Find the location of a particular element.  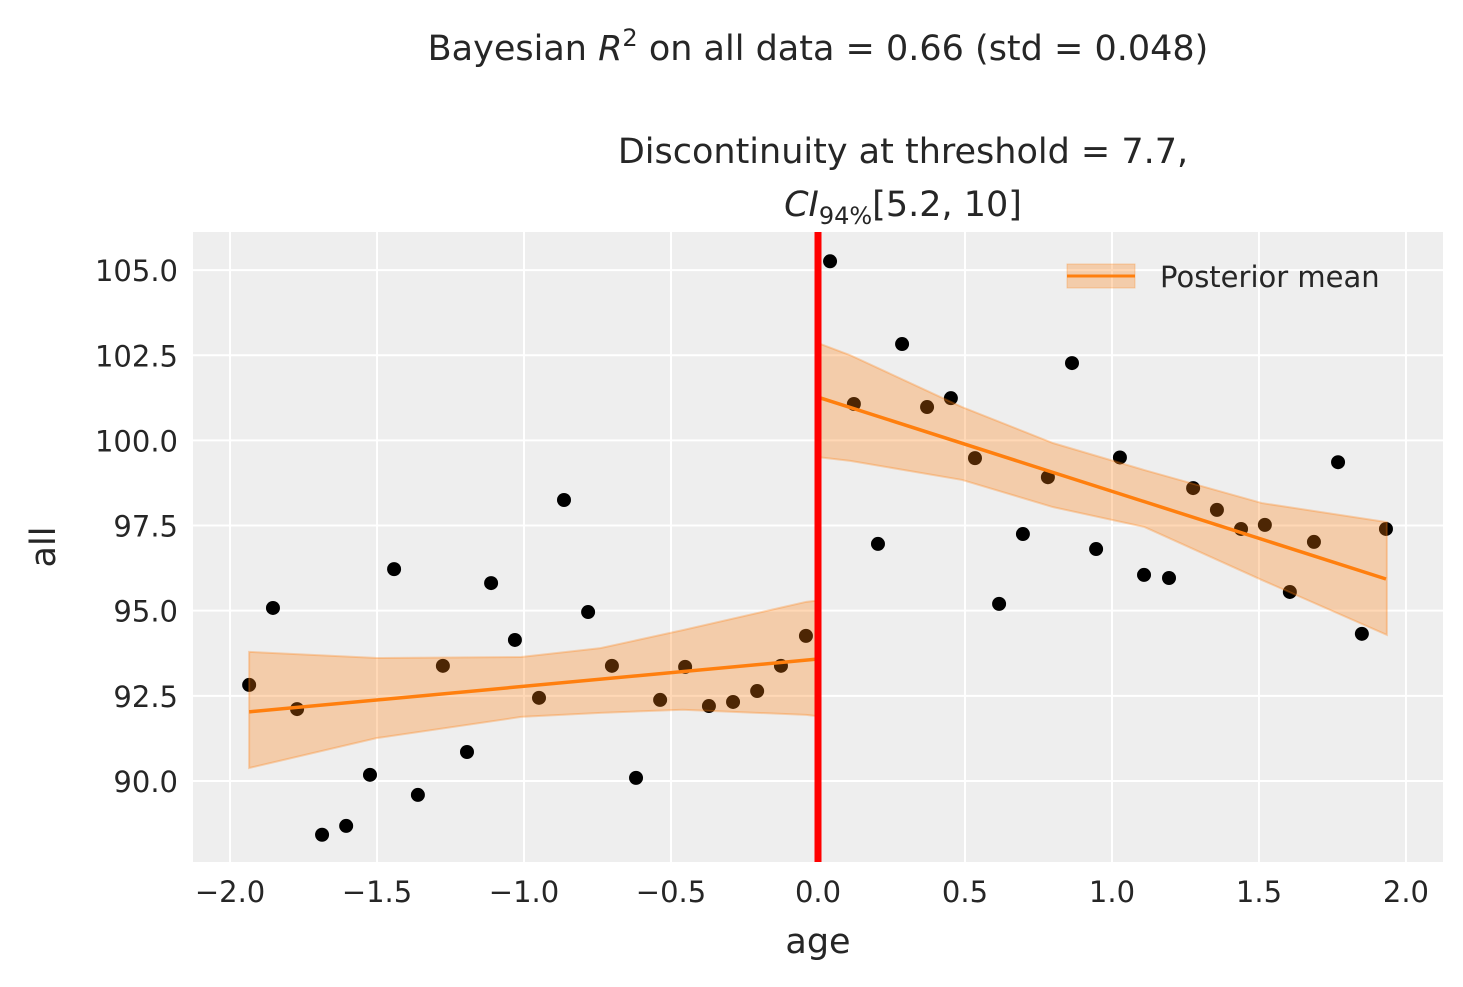

y-tick-label: 95.0 is located at coordinates (145, 612).